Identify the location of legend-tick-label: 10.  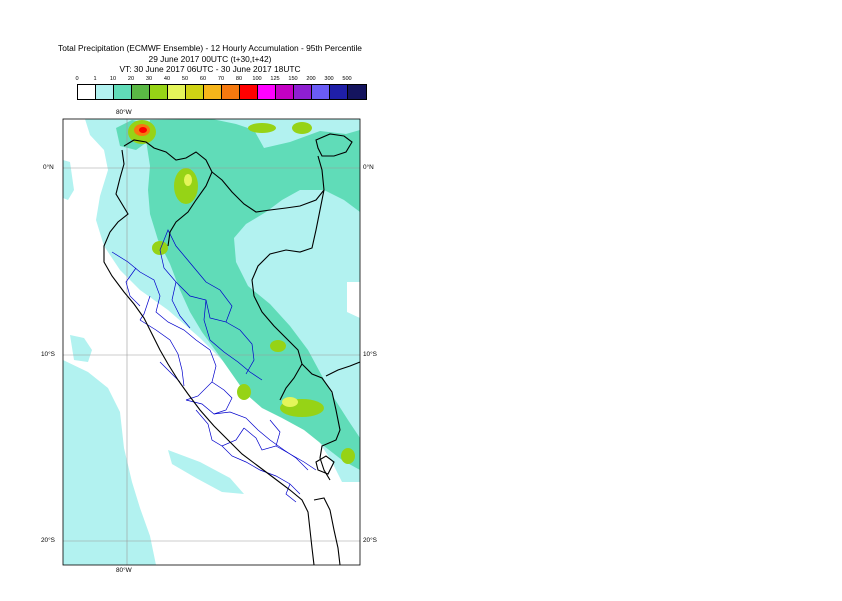
(113, 79).